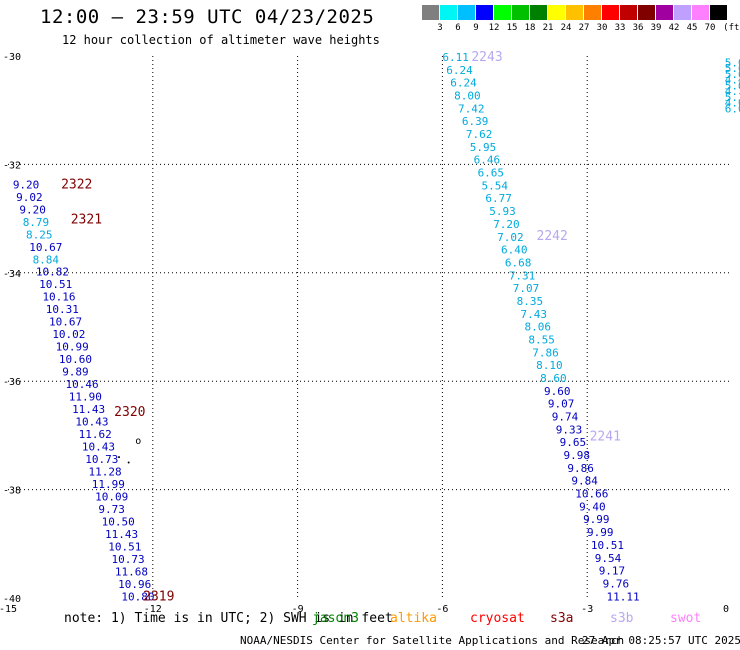 The width and height of the screenshot is (740, 650). Describe the element at coordinates (510, 237) in the screenshot. I see `swh-value: 7.02` at that location.